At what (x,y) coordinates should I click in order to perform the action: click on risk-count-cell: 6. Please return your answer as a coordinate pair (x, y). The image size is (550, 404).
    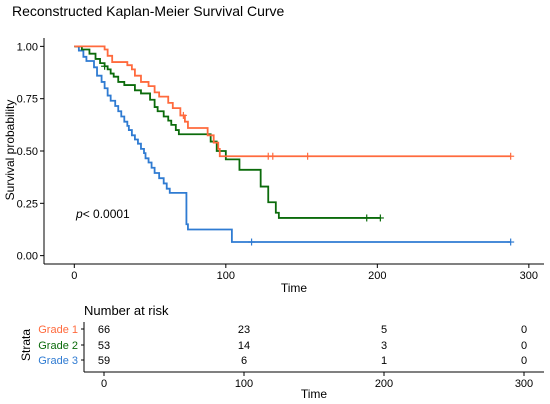
    Looking at the image, I should click on (244, 361).